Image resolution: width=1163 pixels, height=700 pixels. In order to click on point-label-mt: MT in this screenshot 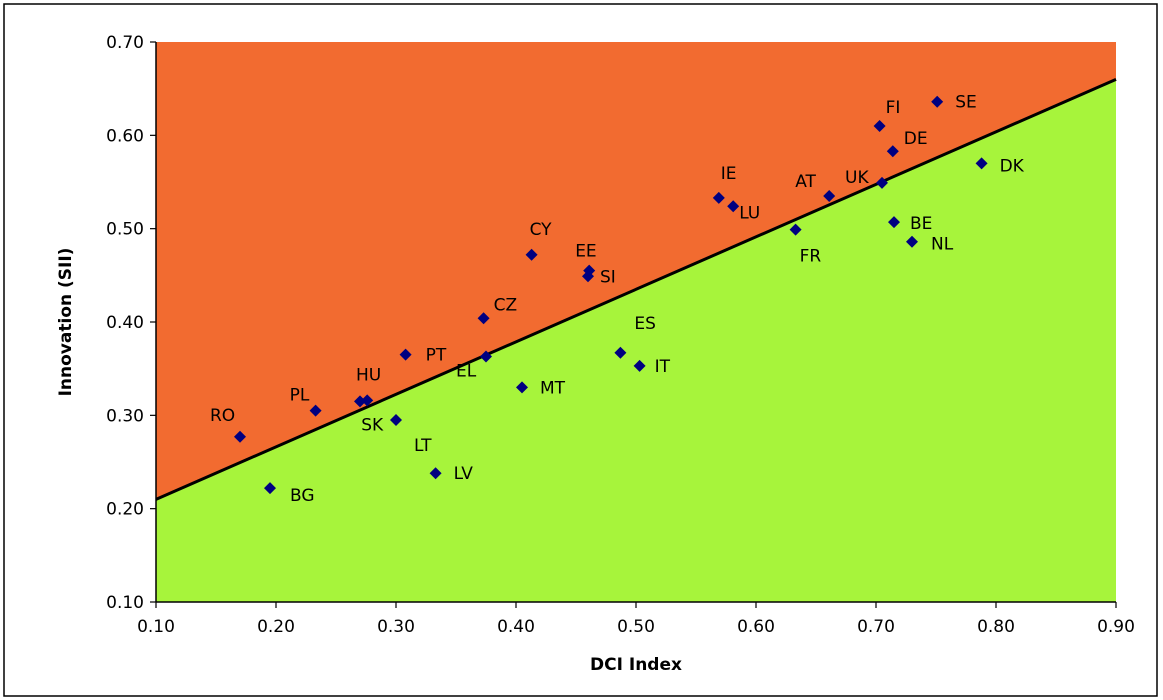, I will do `click(553, 388)`.